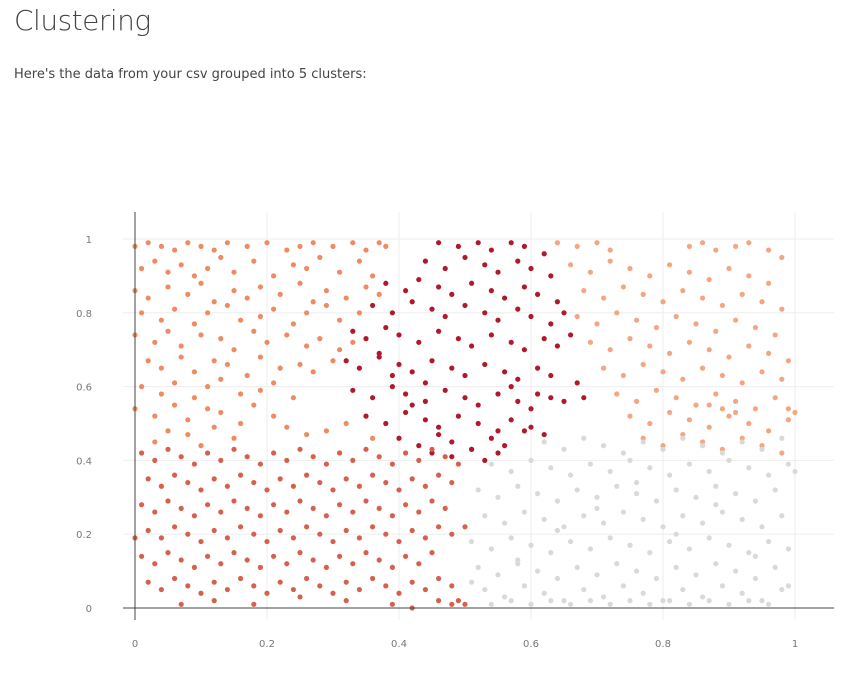 The height and width of the screenshot is (690, 860). I want to click on y-tick-label: 0, so click(89, 609).